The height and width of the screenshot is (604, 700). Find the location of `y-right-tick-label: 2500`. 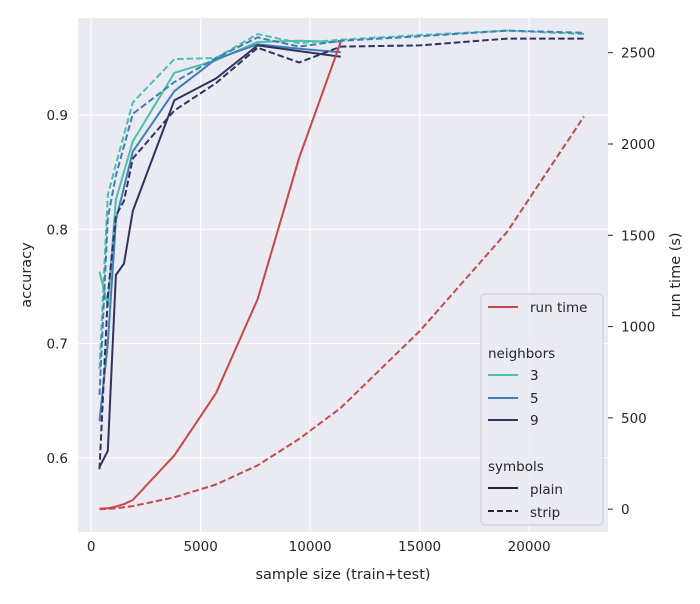

y-right-tick-label: 2500 is located at coordinates (638, 54).